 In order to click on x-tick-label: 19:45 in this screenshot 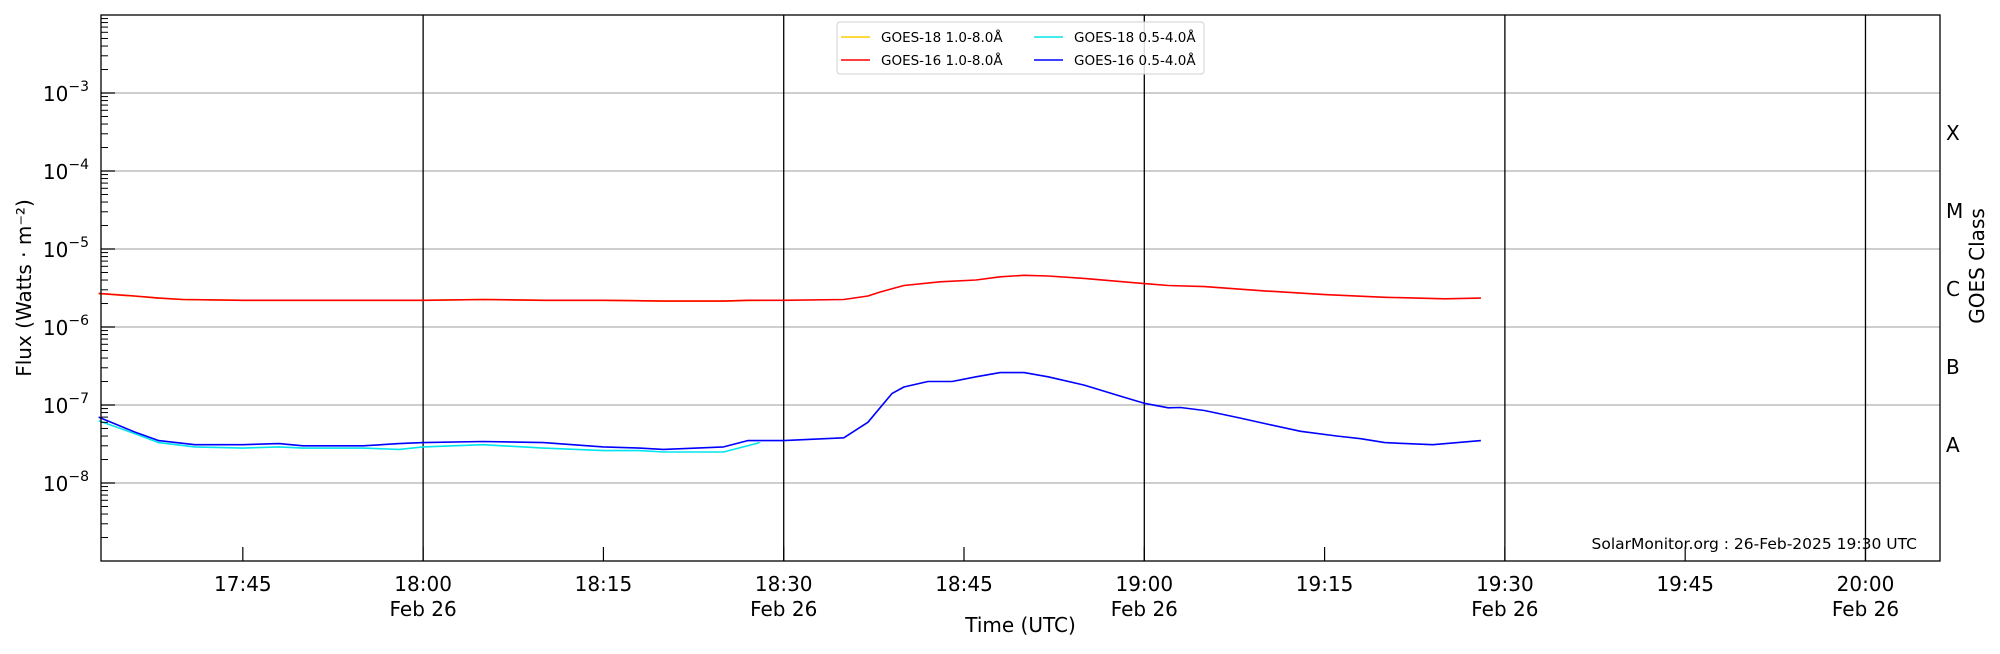, I will do `click(1685, 584)`.